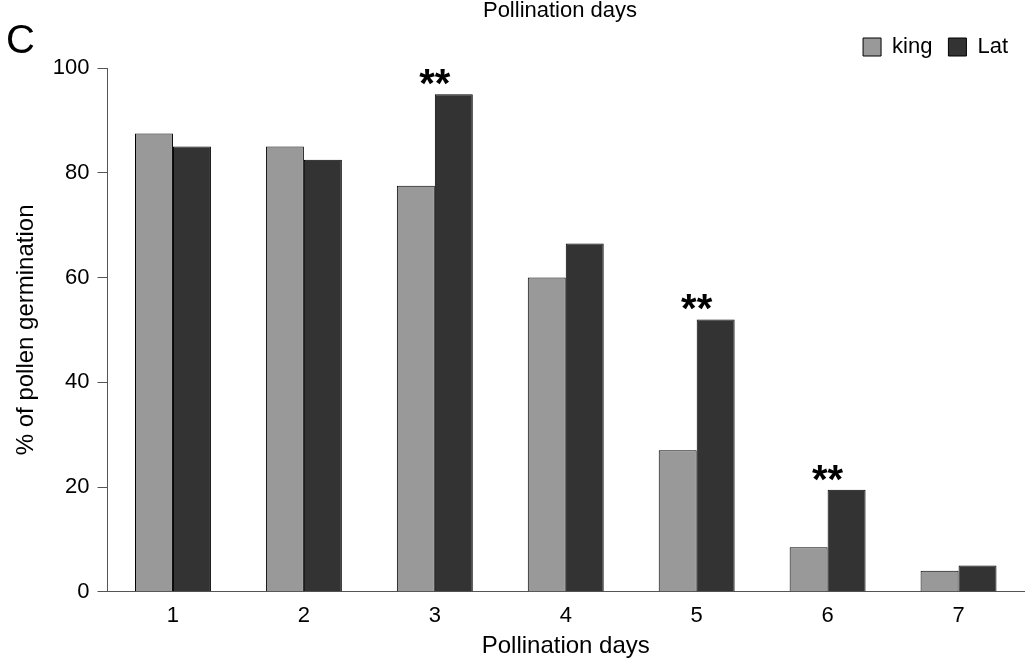 The width and height of the screenshot is (1026, 663). Describe the element at coordinates (958, 615) in the screenshot. I see `x-tick-label: 7` at that location.